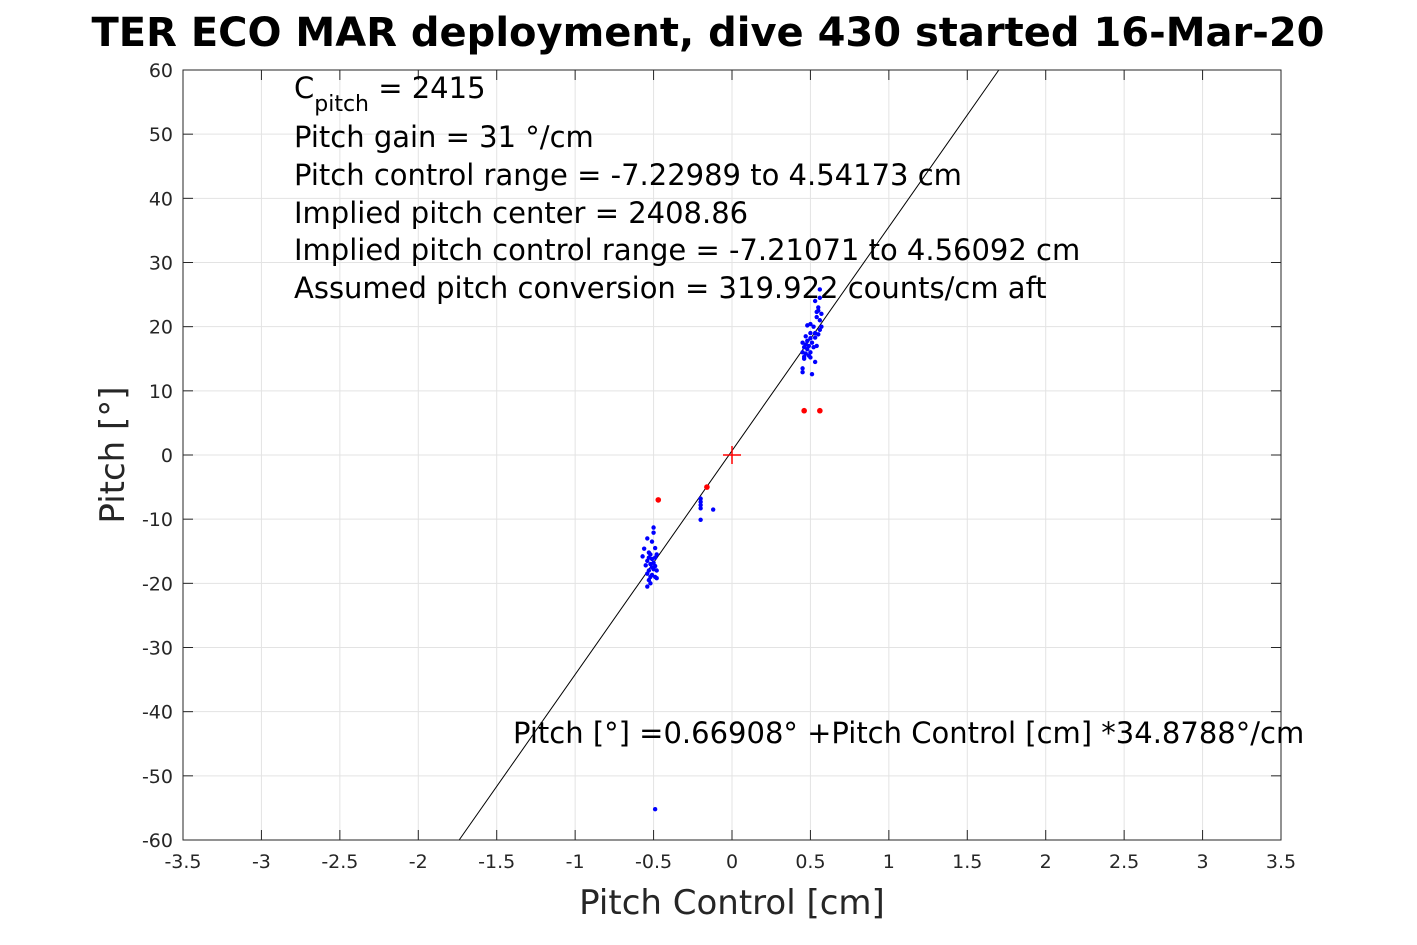 This screenshot has width=1417, height=945. What do you see at coordinates (304, 88) in the screenshot?
I see `cpitch-symbol: C` at bounding box center [304, 88].